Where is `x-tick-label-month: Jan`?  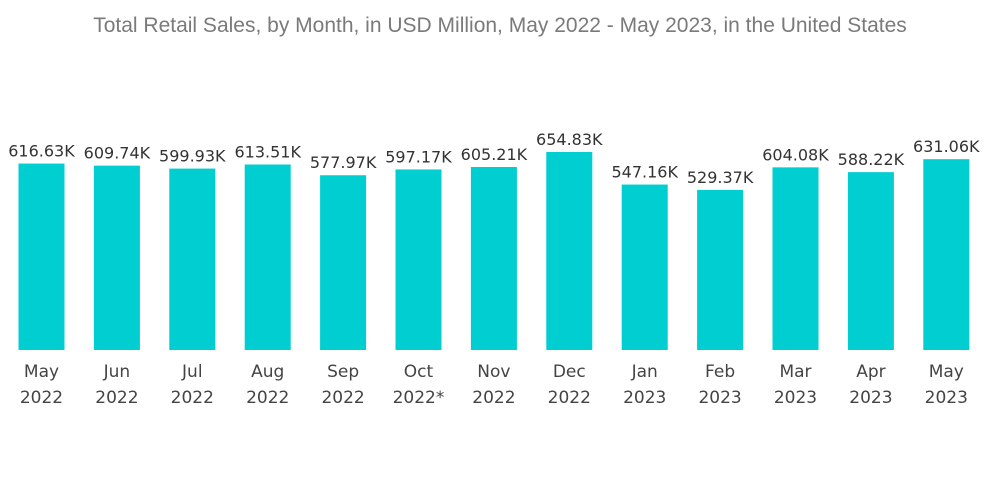 x-tick-label-month: Jan is located at coordinates (644, 372).